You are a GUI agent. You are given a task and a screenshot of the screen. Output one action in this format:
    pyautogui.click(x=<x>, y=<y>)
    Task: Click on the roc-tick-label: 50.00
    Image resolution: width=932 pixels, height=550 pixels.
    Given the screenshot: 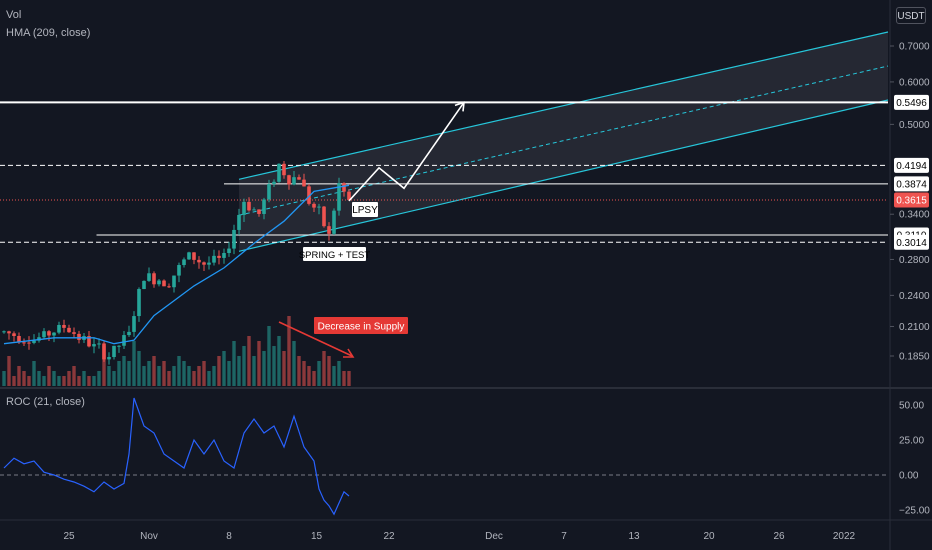 What is the action you would take?
    pyautogui.click(x=911, y=406)
    